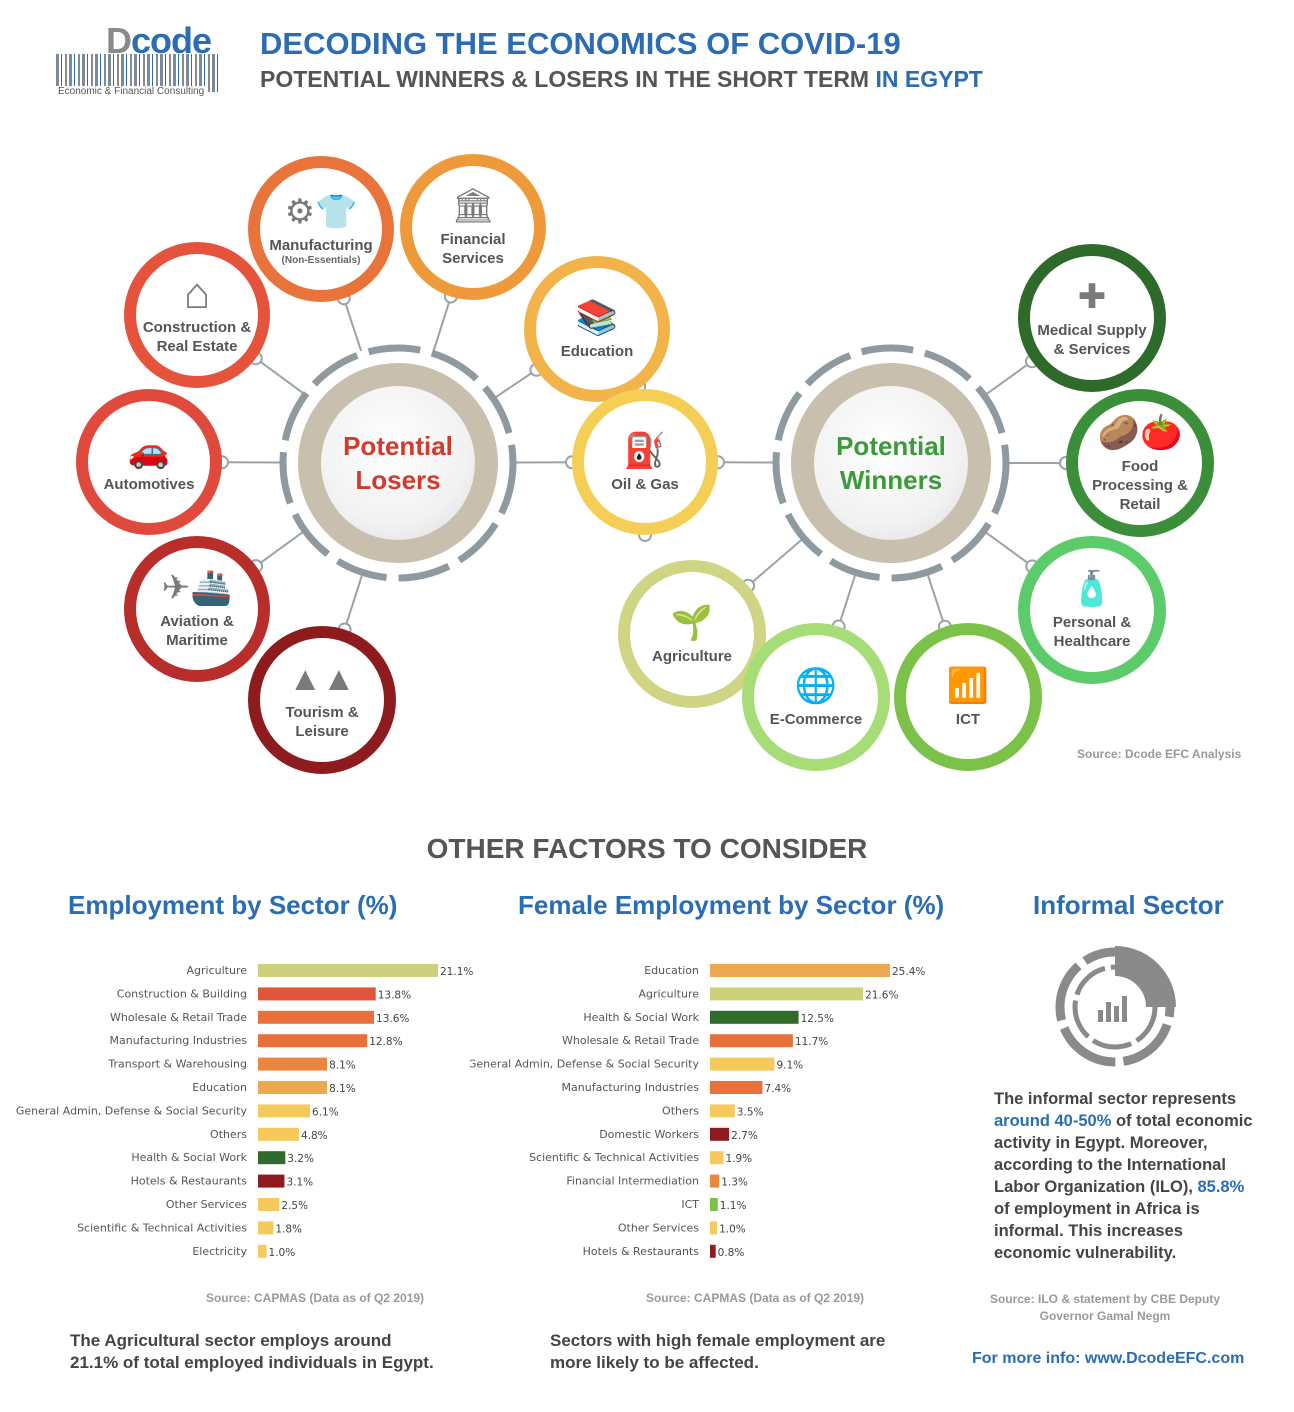 The height and width of the screenshot is (1412, 1294). What do you see at coordinates (1092, 589) in the screenshot?
I see `sanitizer-icon: 🧴` at bounding box center [1092, 589].